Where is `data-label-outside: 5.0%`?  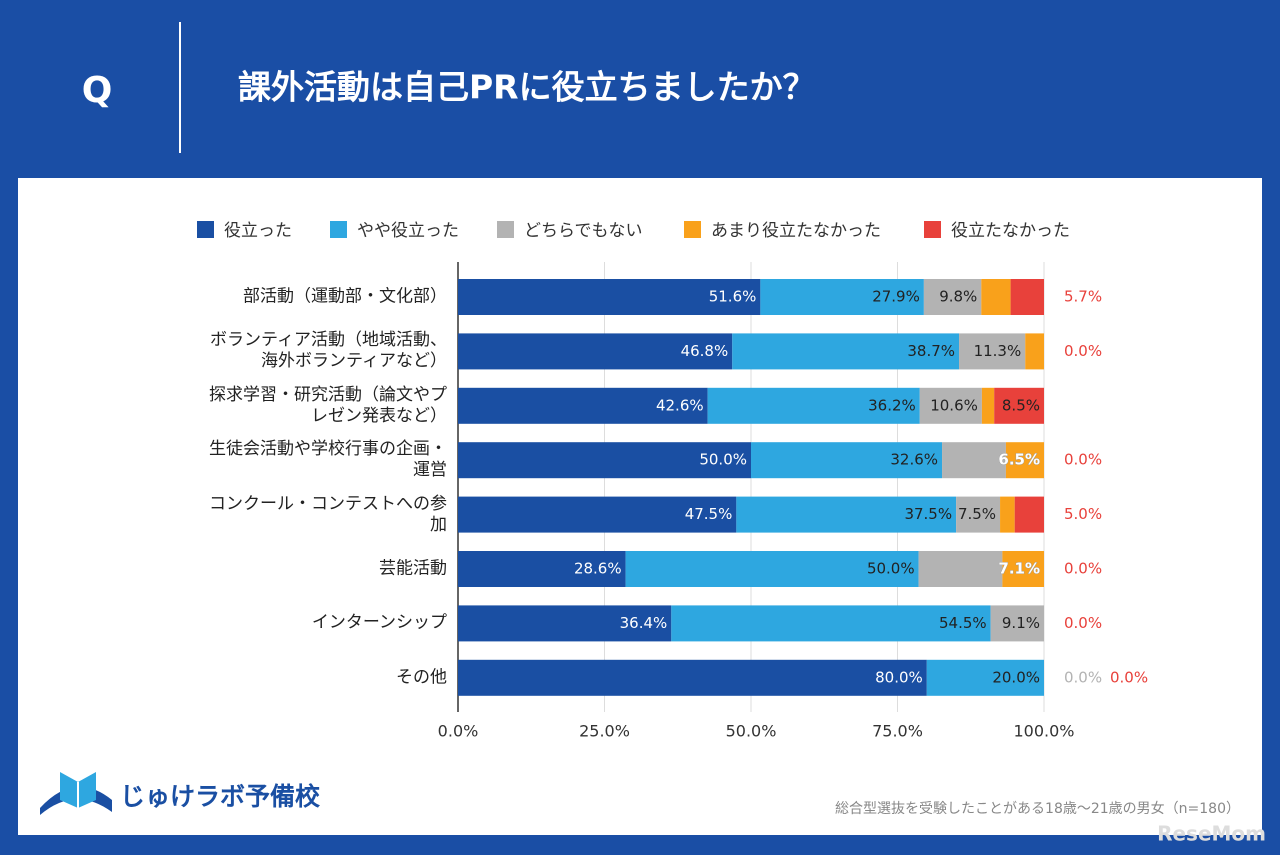
data-label-outside: 5.0% is located at coordinates (1083, 514).